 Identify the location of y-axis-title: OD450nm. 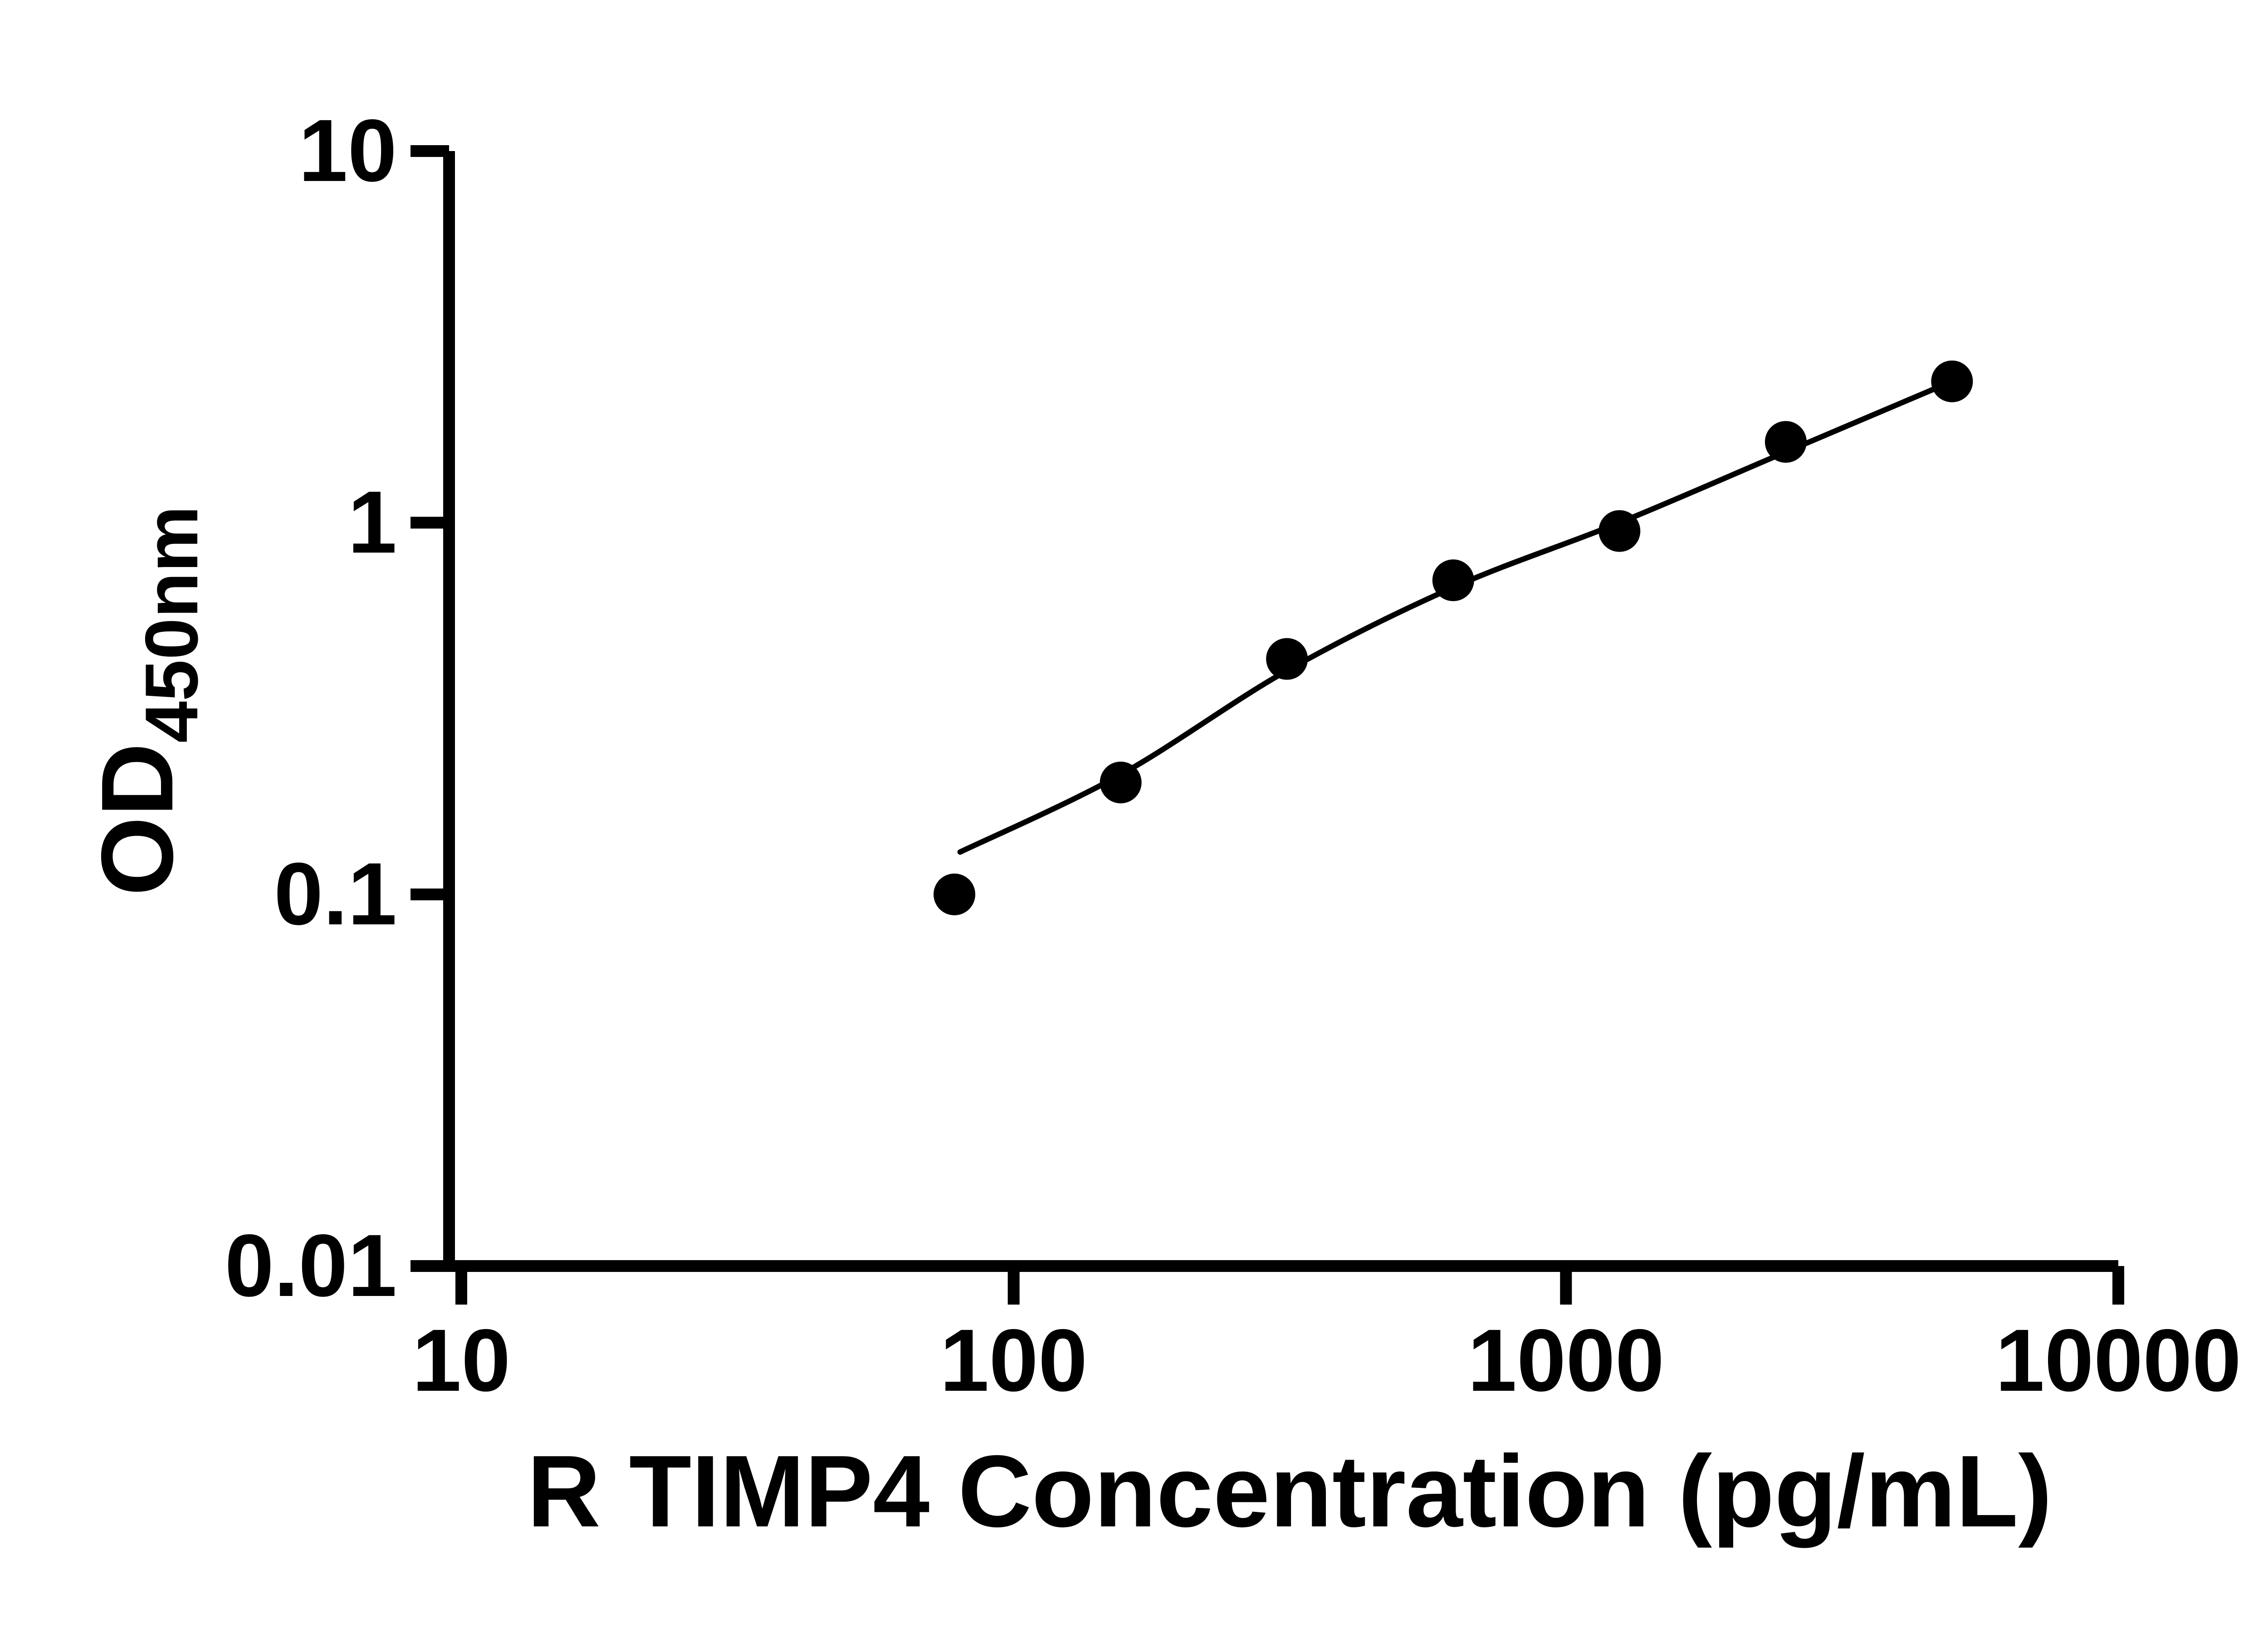
(147, 701).